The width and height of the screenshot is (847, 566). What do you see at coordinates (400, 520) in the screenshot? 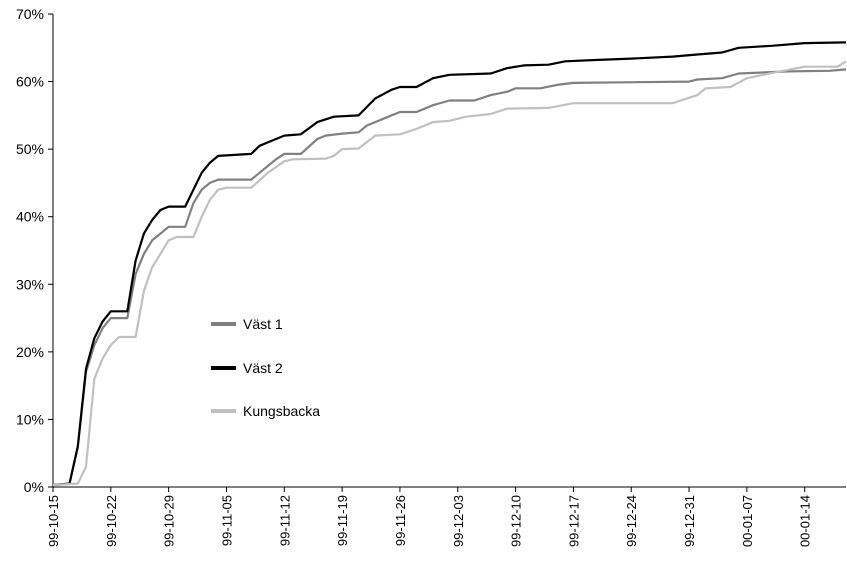
I see `x-tick-label: 99-11-26` at bounding box center [400, 520].